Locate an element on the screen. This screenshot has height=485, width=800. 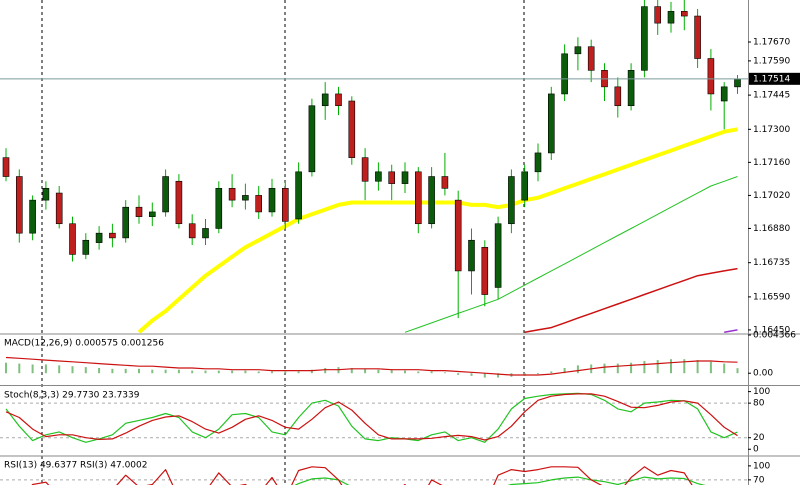
y-tick-label: 1.16880 is located at coordinates (771, 229).